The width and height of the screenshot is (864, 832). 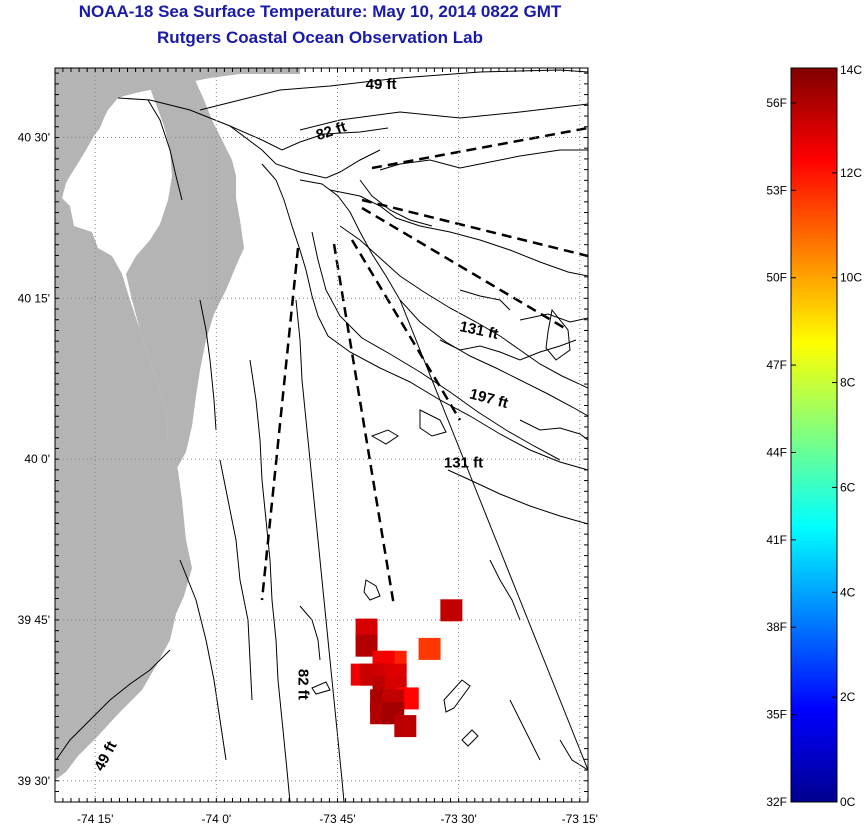 What do you see at coordinates (848, 697) in the screenshot?
I see `colorbar-label-celsius: 2C` at bounding box center [848, 697].